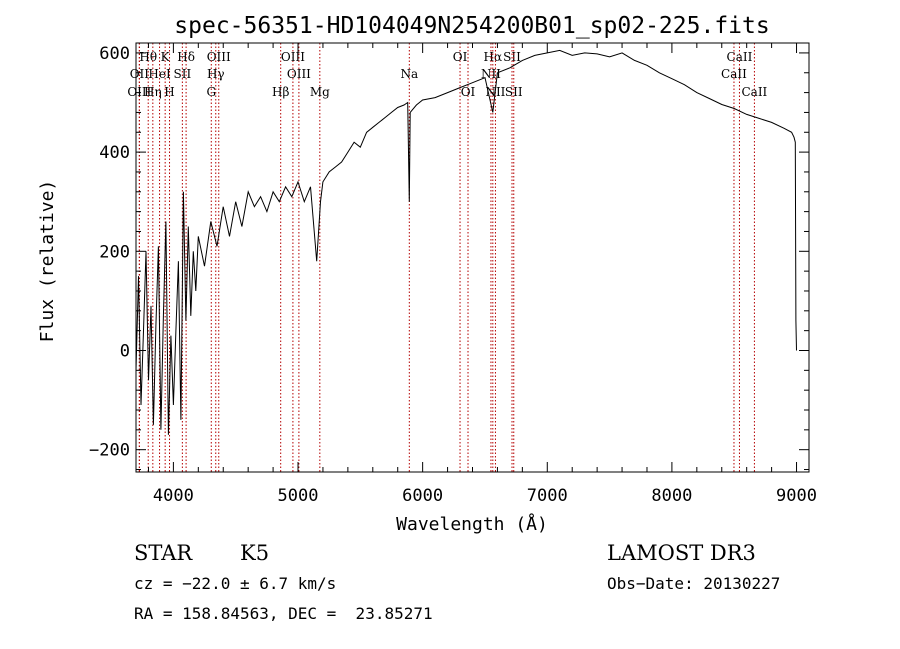 The height and width of the screenshot is (649, 900). Describe the element at coordinates (460, 57) in the screenshot. I see `line-label-17: OI` at that location.